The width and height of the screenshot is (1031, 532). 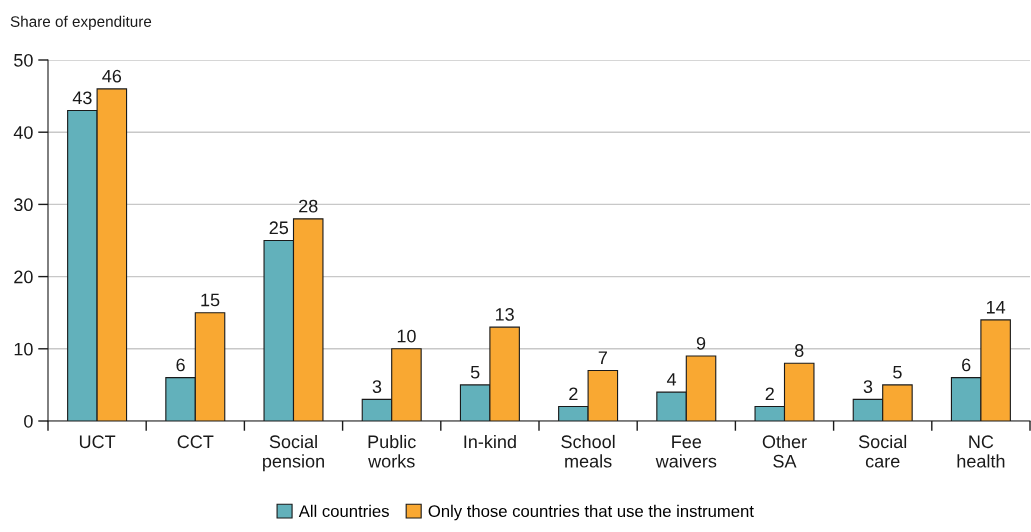 What do you see at coordinates (82, 98) in the screenshot?
I see `data-label: 43` at bounding box center [82, 98].